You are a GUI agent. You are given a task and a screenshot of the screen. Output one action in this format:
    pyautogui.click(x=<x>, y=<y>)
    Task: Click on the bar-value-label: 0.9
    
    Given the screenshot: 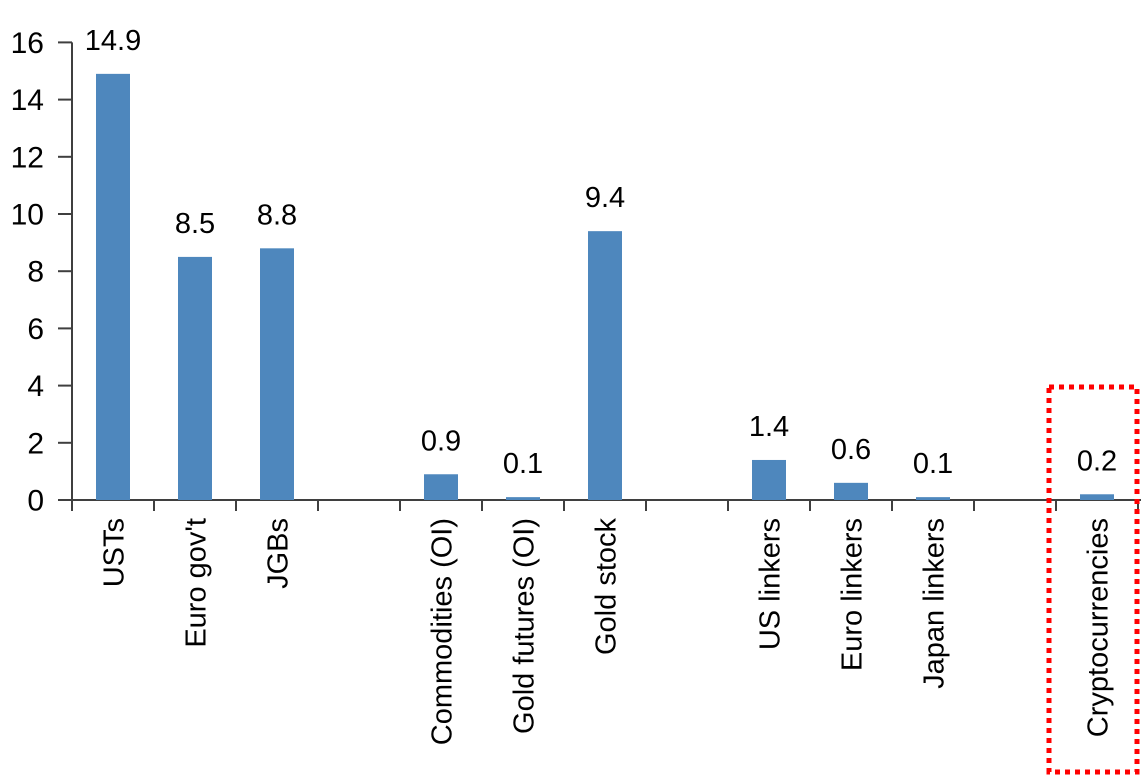 What is the action you would take?
    pyautogui.click(x=441, y=441)
    